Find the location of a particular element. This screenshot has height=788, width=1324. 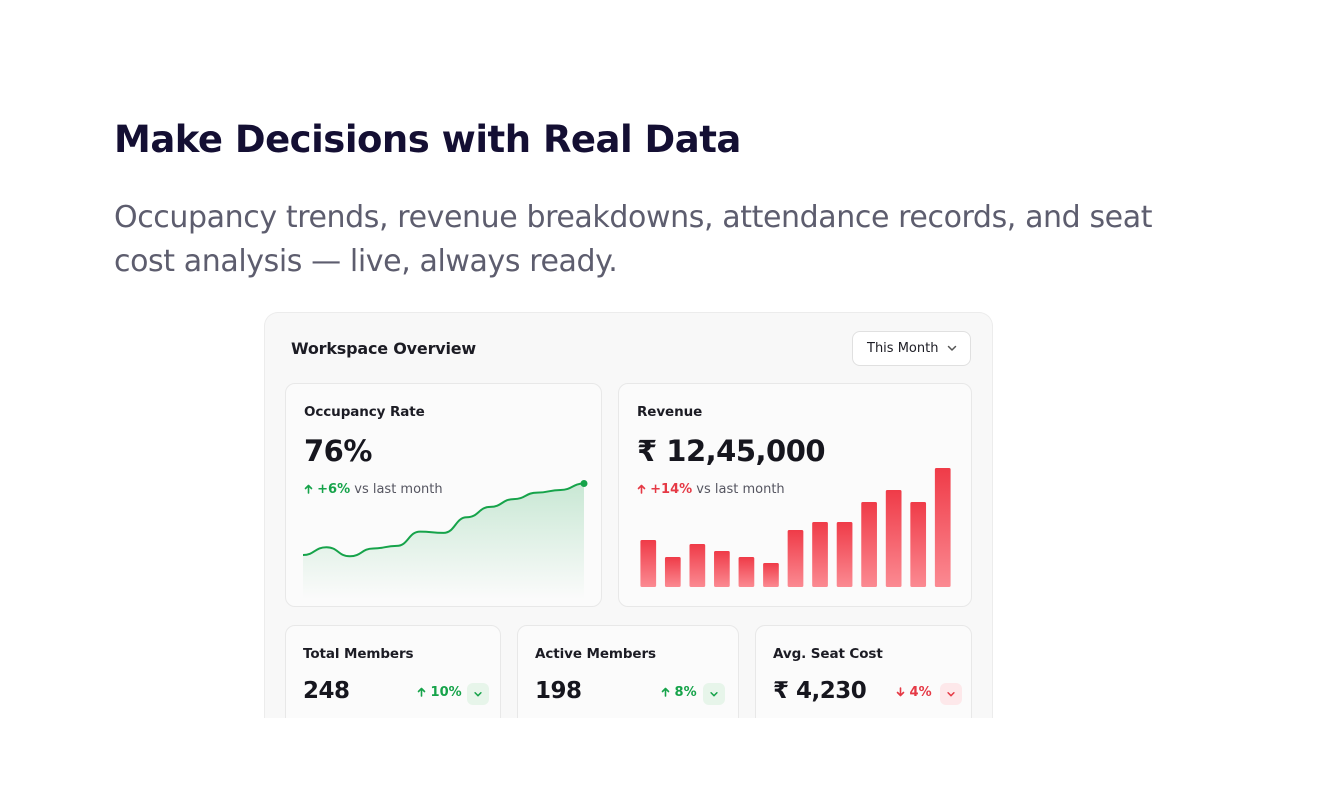

avg-seat-cost-delta: 4% is located at coordinates (914, 692).